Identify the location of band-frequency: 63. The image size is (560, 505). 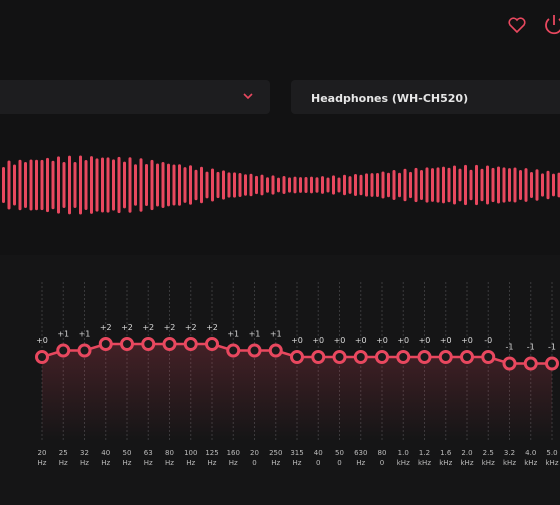
(148, 453).